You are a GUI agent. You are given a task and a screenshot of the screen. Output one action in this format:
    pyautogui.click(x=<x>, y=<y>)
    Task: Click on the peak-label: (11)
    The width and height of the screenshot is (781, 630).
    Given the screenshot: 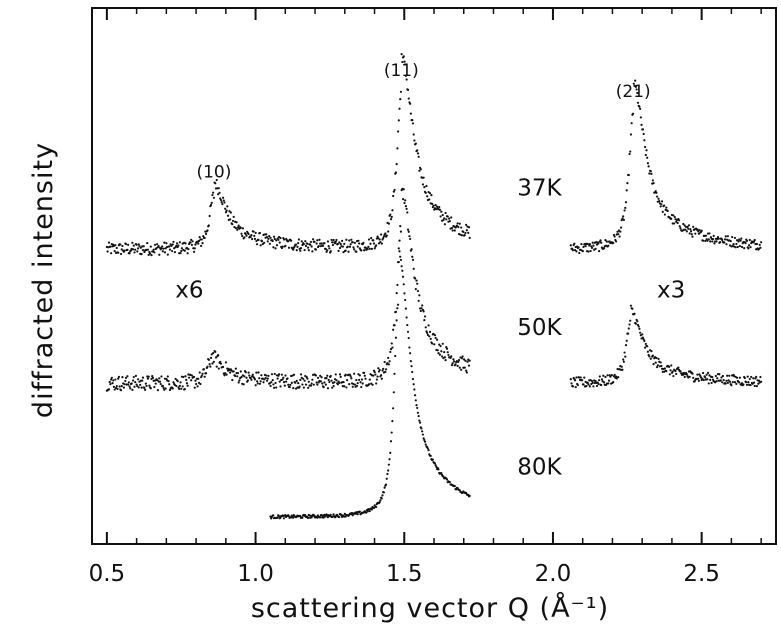 What is the action you would take?
    pyautogui.click(x=401, y=71)
    